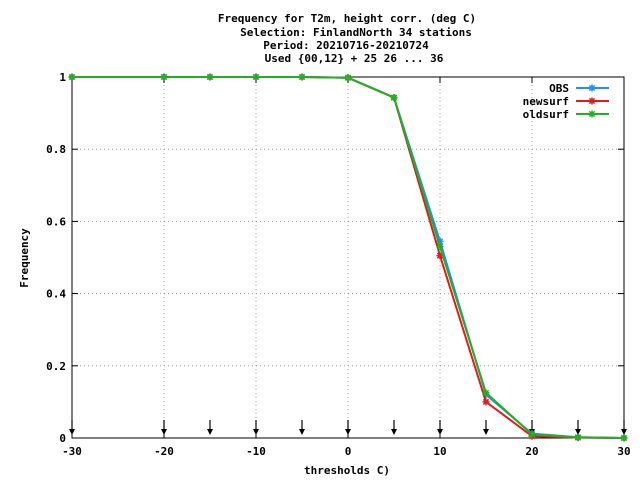 Image resolution: width=640 pixels, height=480 pixels. What do you see at coordinates (559, 88) in the screenshot?
I see `legend-label: OBS` at bounding box center [559, 88].